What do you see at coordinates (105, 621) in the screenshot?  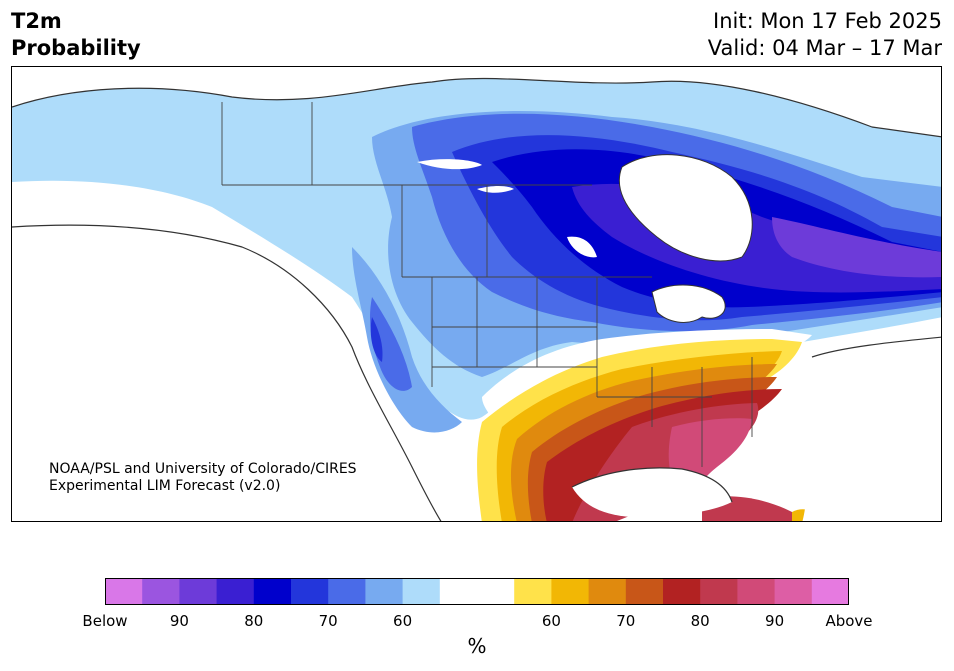 I see `colorbar-tick-label: Below` at bounding box center [105, 621].